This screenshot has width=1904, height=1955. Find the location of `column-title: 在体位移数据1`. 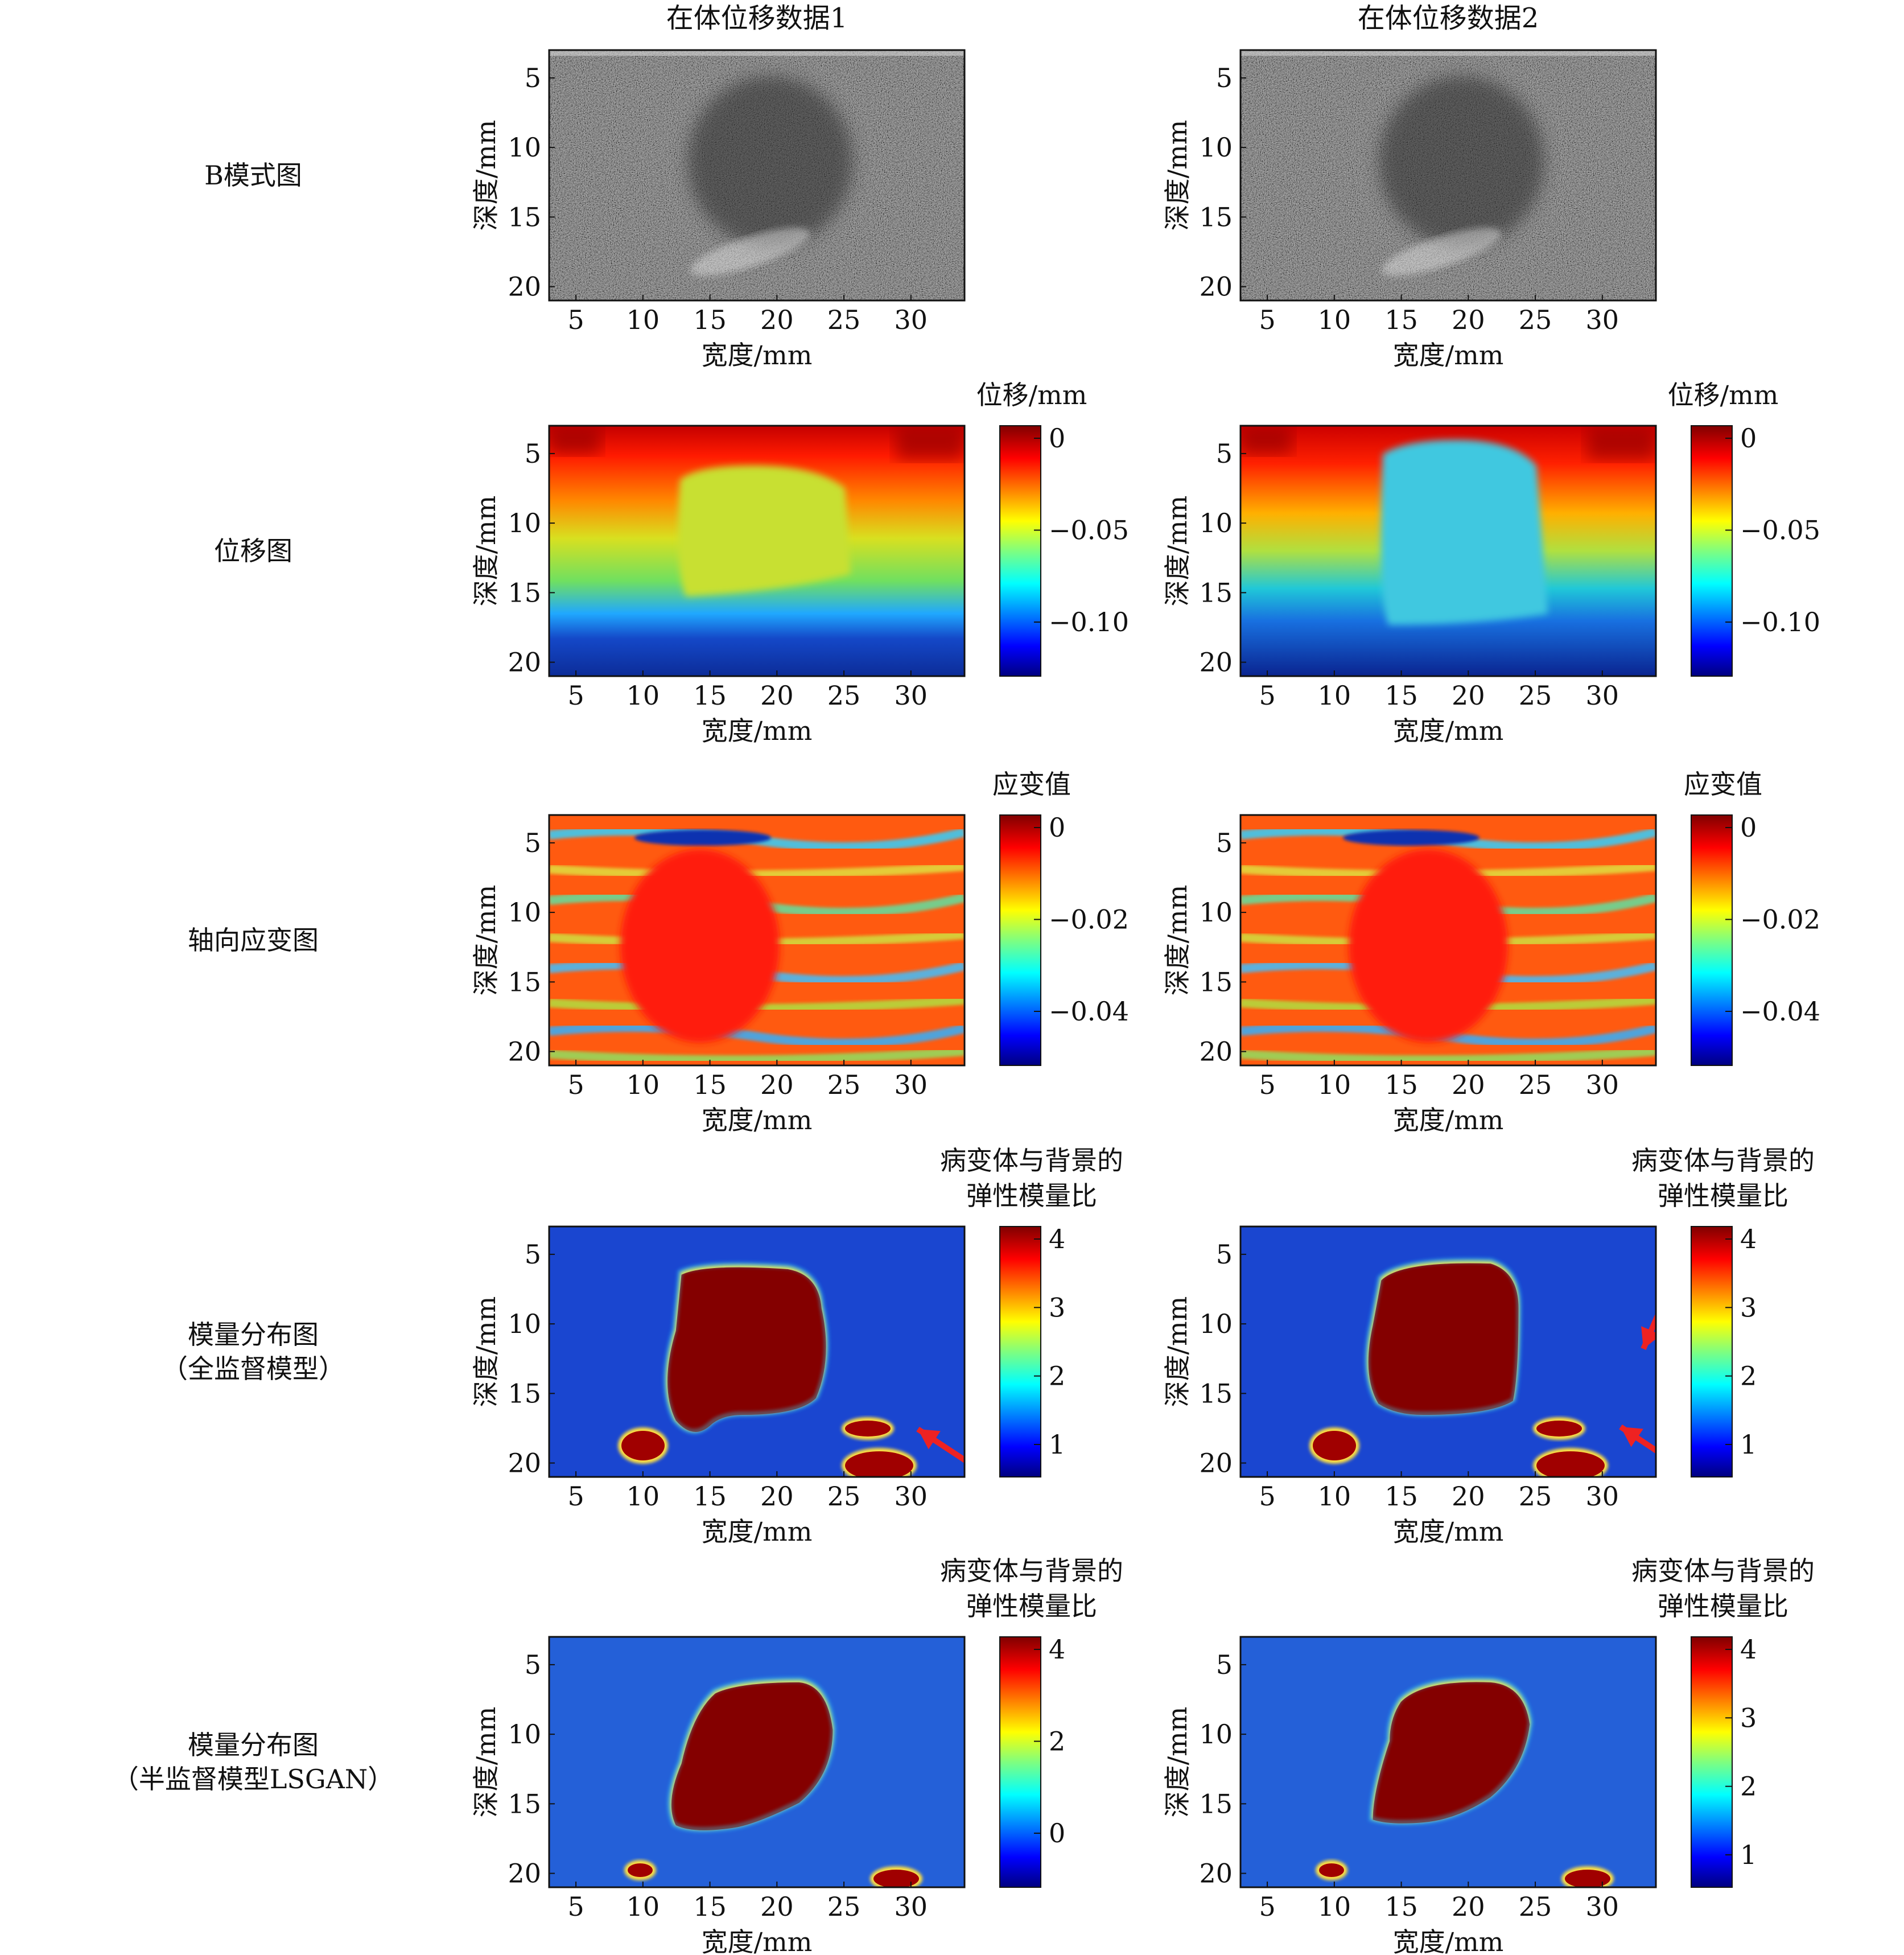

column-title: 在体位移数据1 is located at coordinates (757, 18).